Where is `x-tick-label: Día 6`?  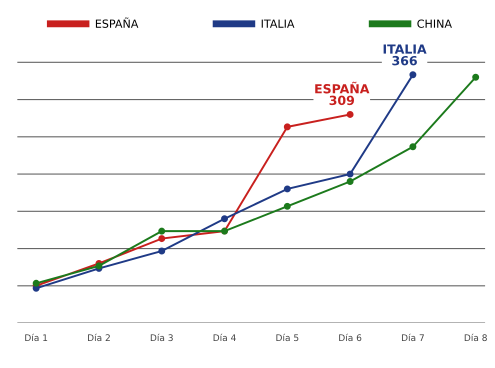 x-tick-label: Día 6 is located at coordinates (350, 338).